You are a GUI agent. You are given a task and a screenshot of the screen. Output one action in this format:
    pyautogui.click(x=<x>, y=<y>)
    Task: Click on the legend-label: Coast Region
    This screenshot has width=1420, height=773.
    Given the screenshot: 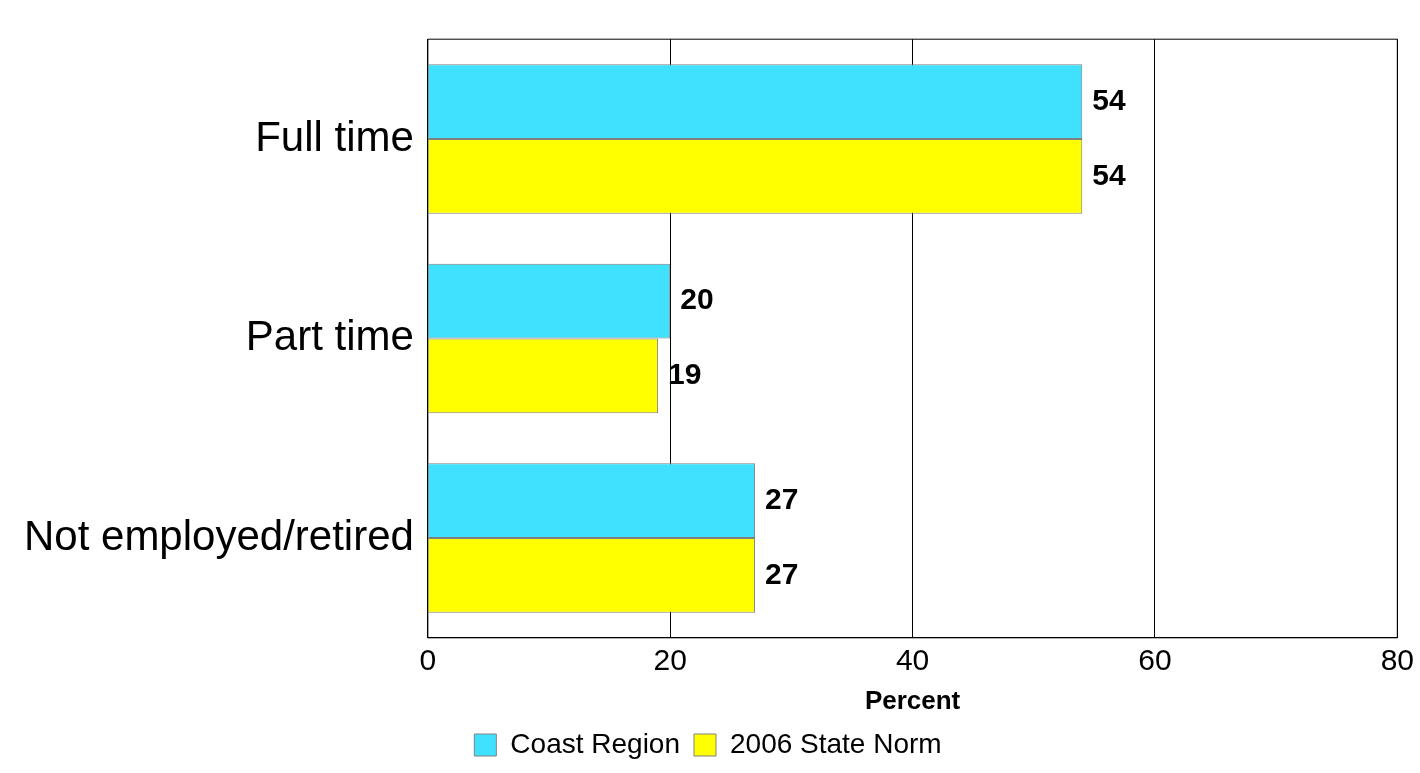 What is the action you would take?
    pyautogui.click(x=595, y=743)
    